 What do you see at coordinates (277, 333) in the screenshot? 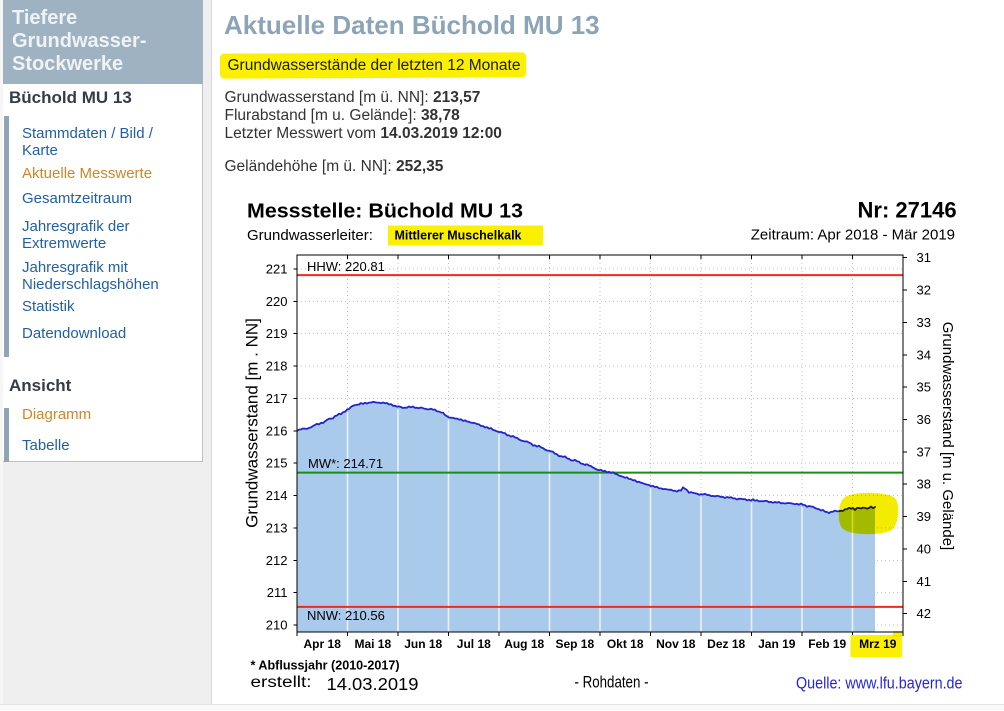
I see `svg-text: 219` at bounding box center [277, 333].